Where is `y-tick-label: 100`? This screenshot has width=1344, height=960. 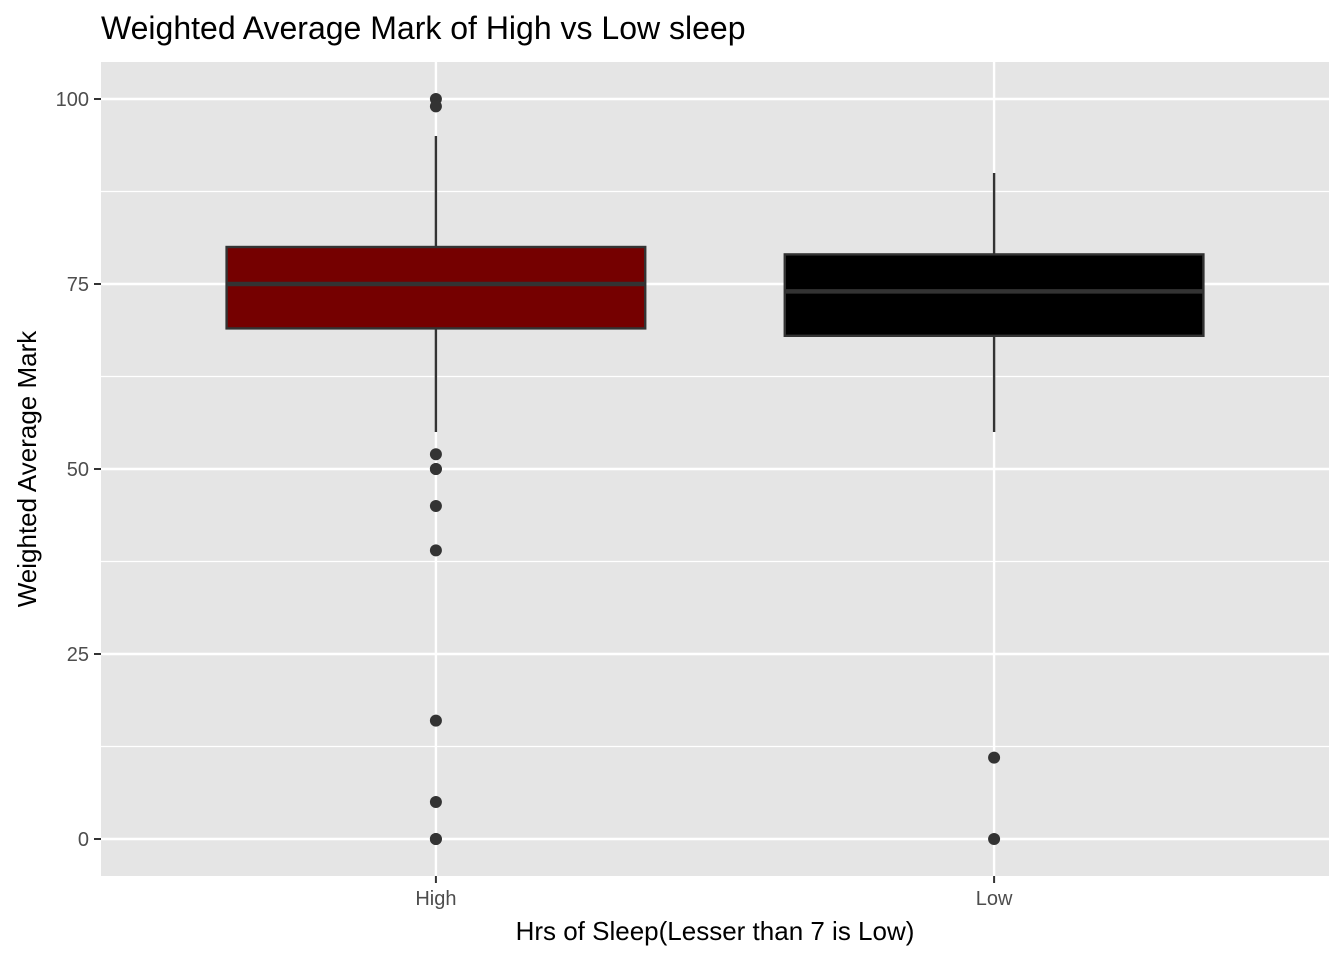 y-tick-label: 100 is located at coordinates (72, 100).